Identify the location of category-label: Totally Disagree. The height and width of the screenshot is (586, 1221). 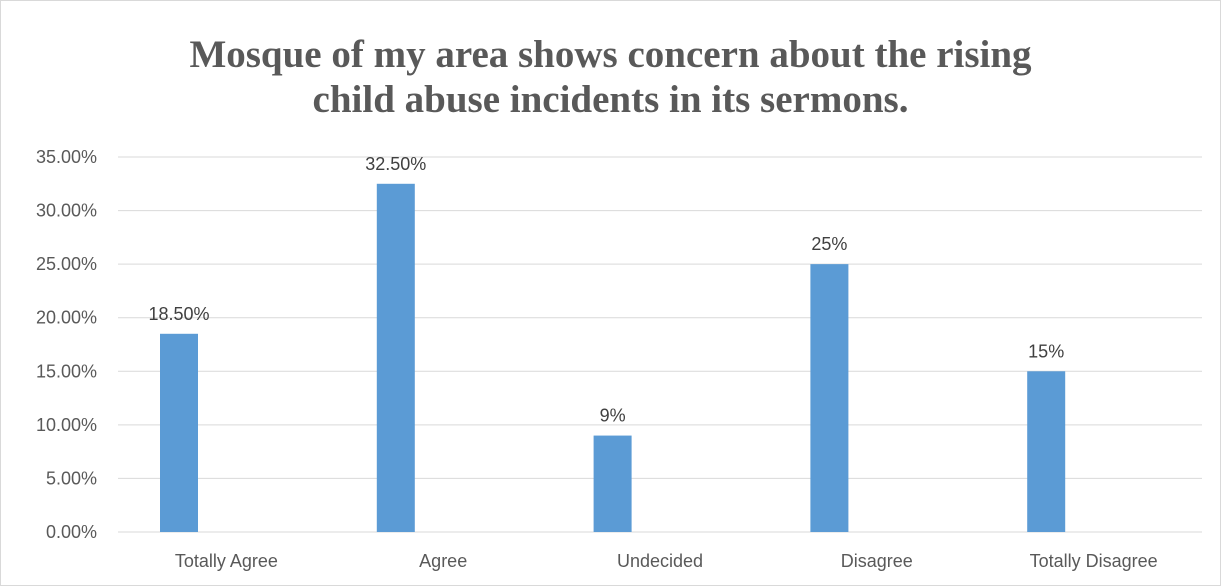
(1094, 561).